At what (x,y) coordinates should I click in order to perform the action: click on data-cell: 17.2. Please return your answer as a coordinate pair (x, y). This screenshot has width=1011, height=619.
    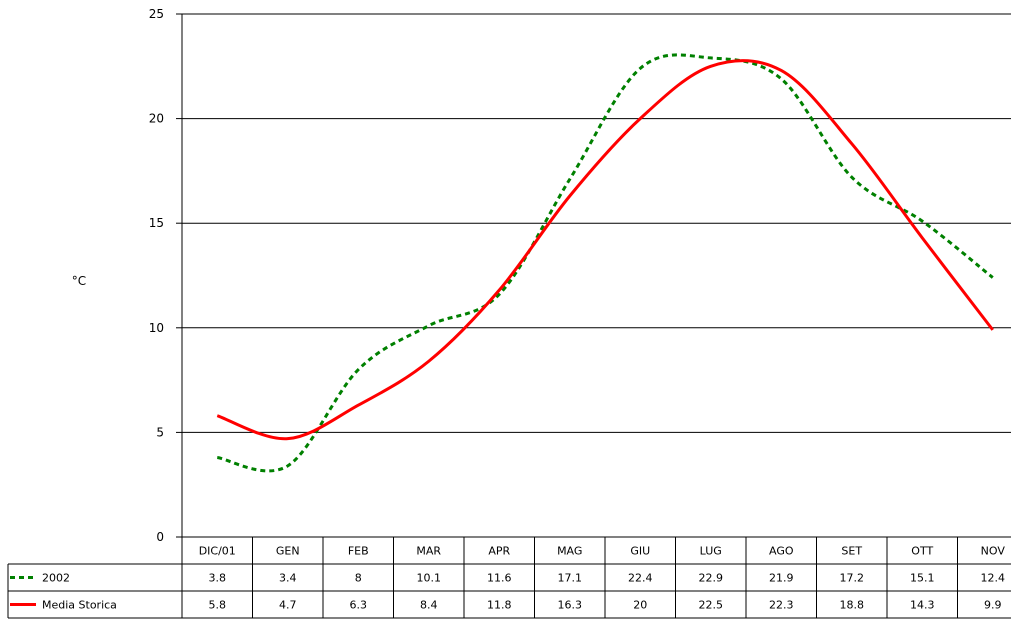
    Looking at the image, I should click on (852, 578).